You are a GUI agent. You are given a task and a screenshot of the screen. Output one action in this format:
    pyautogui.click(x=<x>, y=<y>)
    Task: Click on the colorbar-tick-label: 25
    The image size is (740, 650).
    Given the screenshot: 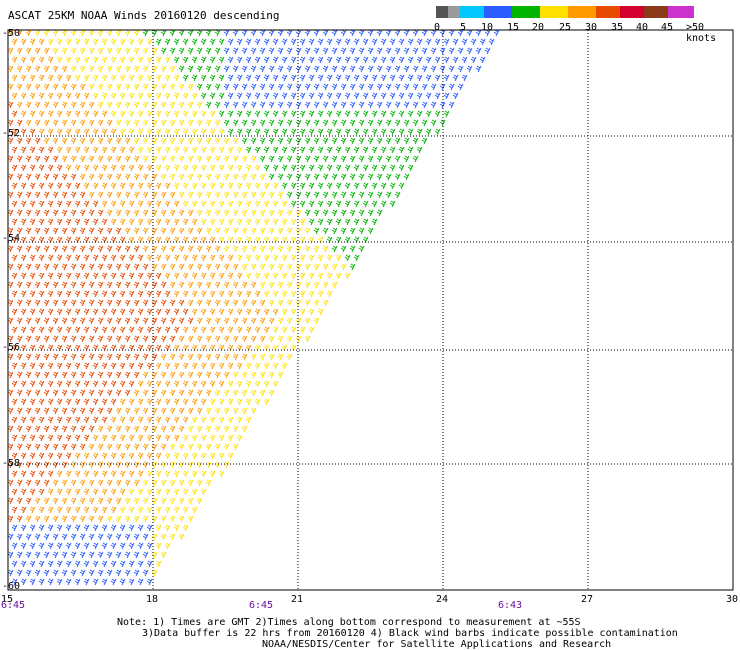 What is the action you would take?
    pyautogui.click(x=565, y=27)
    